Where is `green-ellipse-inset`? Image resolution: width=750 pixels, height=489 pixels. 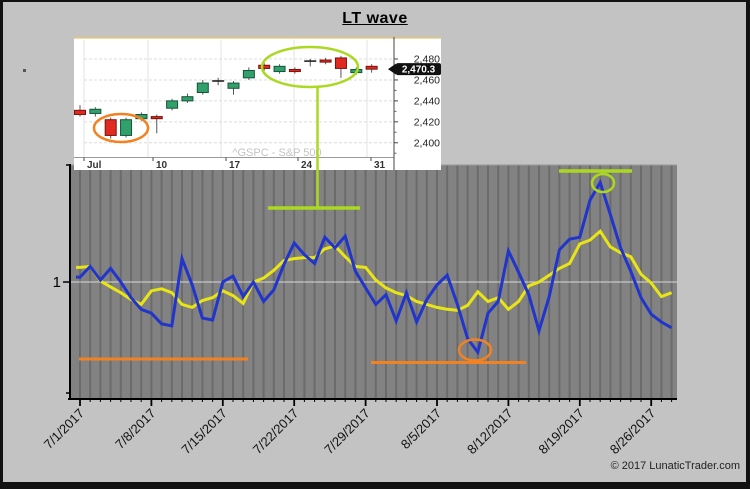
green-ellipse-inset is located at coordinates (310, 67).